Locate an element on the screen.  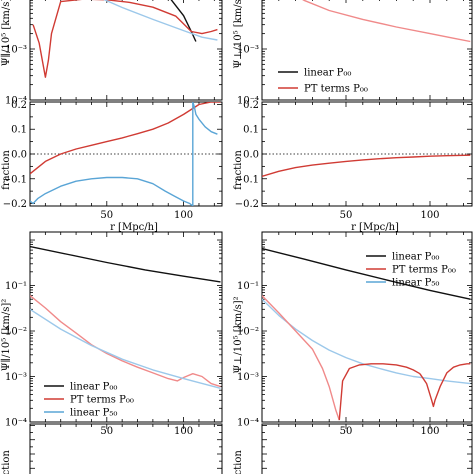
series-line-blue is located at coordinates (124, 154).